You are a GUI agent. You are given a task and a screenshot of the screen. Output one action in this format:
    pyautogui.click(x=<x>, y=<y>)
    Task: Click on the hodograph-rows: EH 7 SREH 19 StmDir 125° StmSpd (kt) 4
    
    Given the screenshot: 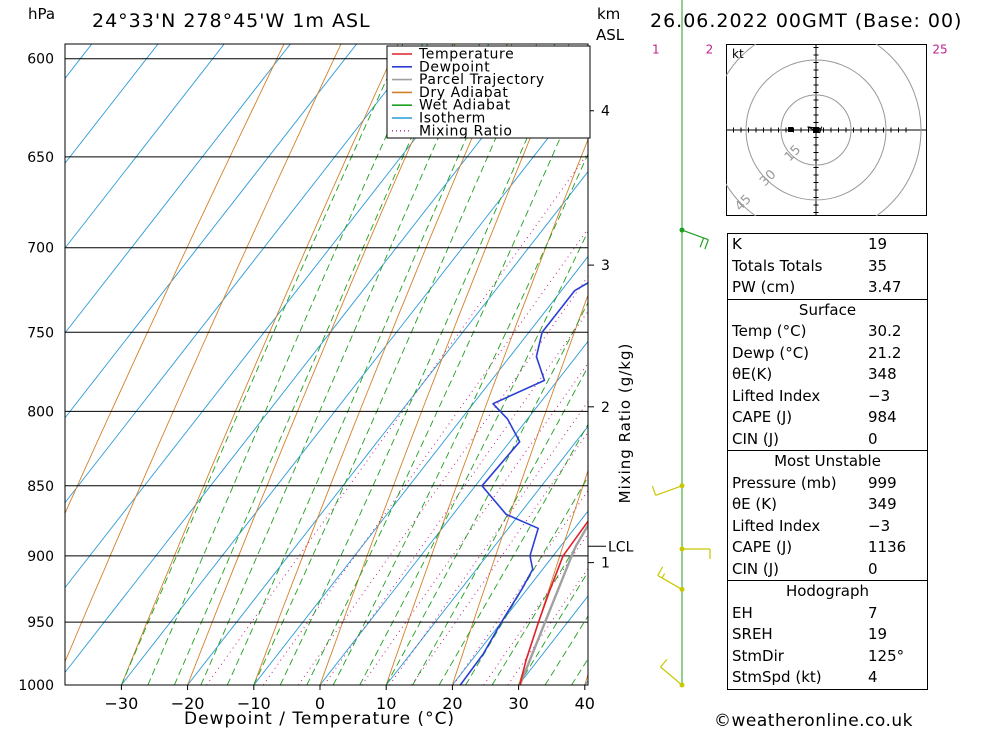 What is the action you would take?
    pyautogui.click(x=827, y=646)
    